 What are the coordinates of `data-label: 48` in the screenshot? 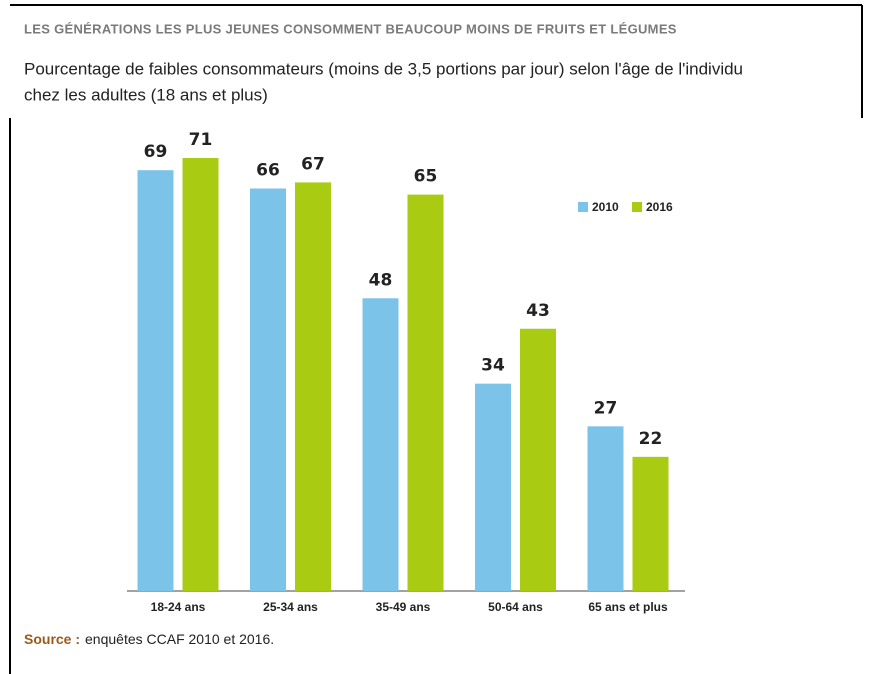 It's located at (381, 280).